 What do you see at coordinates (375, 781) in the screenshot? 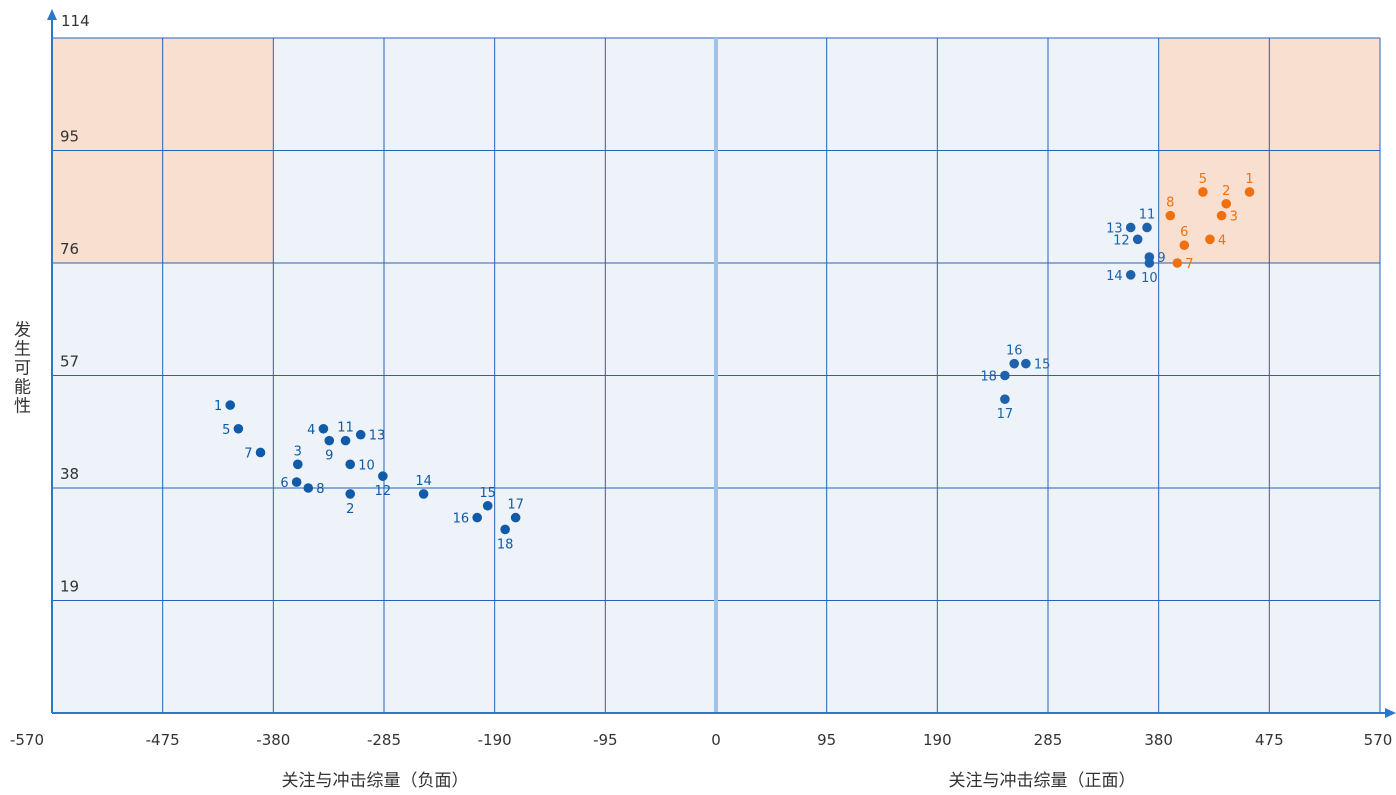
I see `x-axis-title-negative: 关注与冲击综量（负面）` at bounding box center [375, 781].